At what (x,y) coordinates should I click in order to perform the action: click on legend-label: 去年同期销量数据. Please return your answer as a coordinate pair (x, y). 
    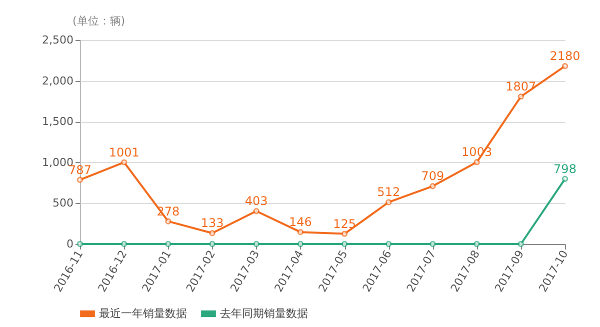
    Looking at the image, I should click on (264, 313).